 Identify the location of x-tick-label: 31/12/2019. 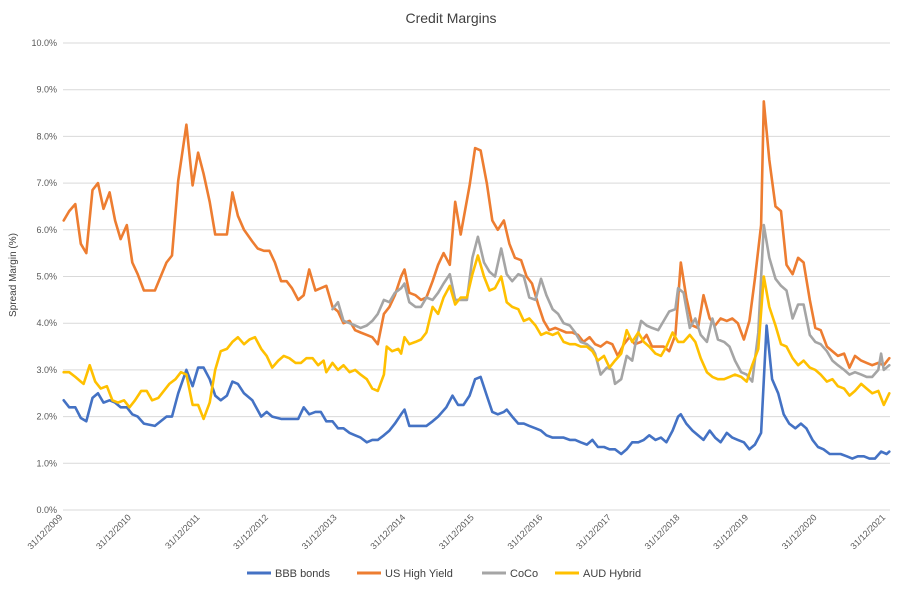
(730, 531).